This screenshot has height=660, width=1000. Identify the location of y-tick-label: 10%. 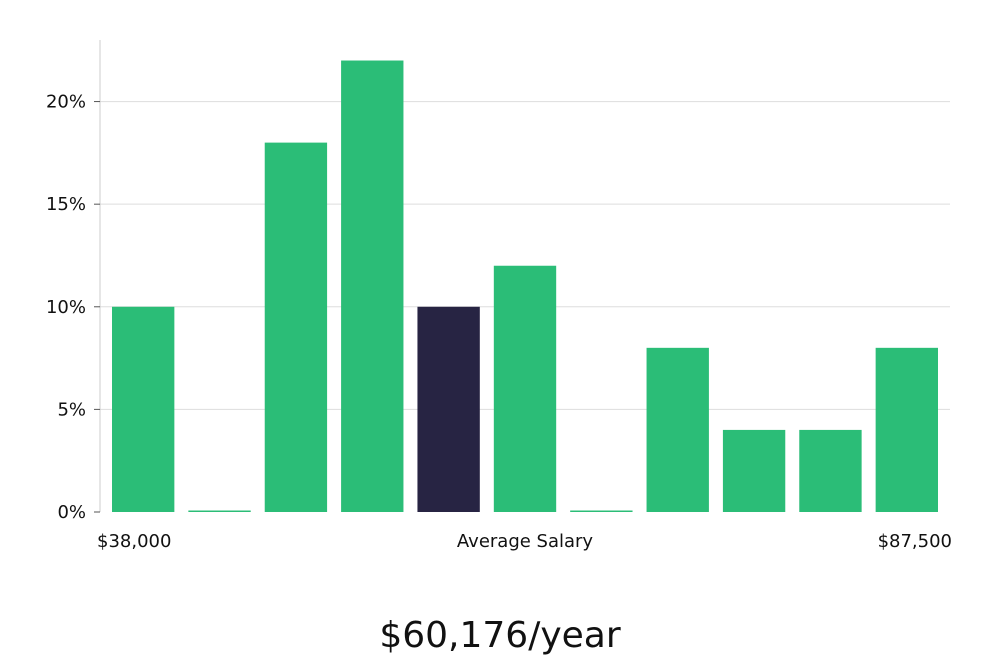
(66, 307).